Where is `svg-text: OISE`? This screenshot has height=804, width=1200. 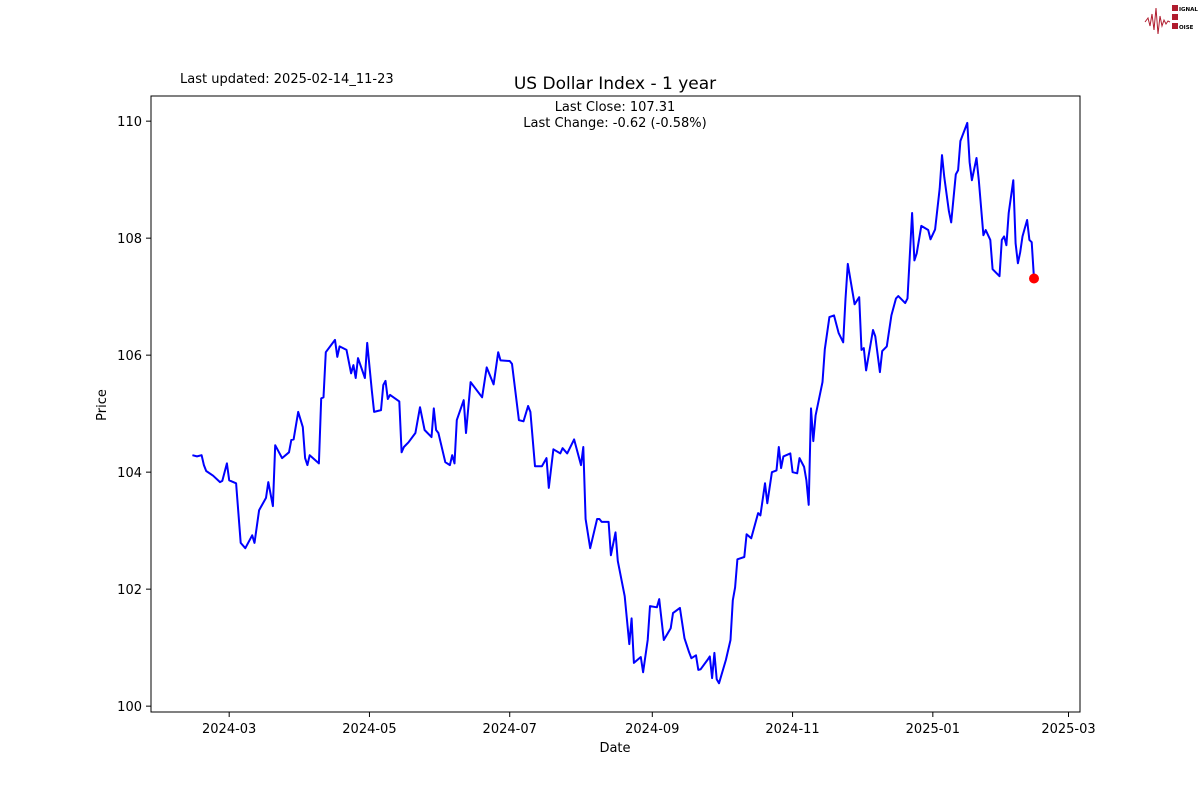
svg-text: OISE is located at coordinates (1186, 28).